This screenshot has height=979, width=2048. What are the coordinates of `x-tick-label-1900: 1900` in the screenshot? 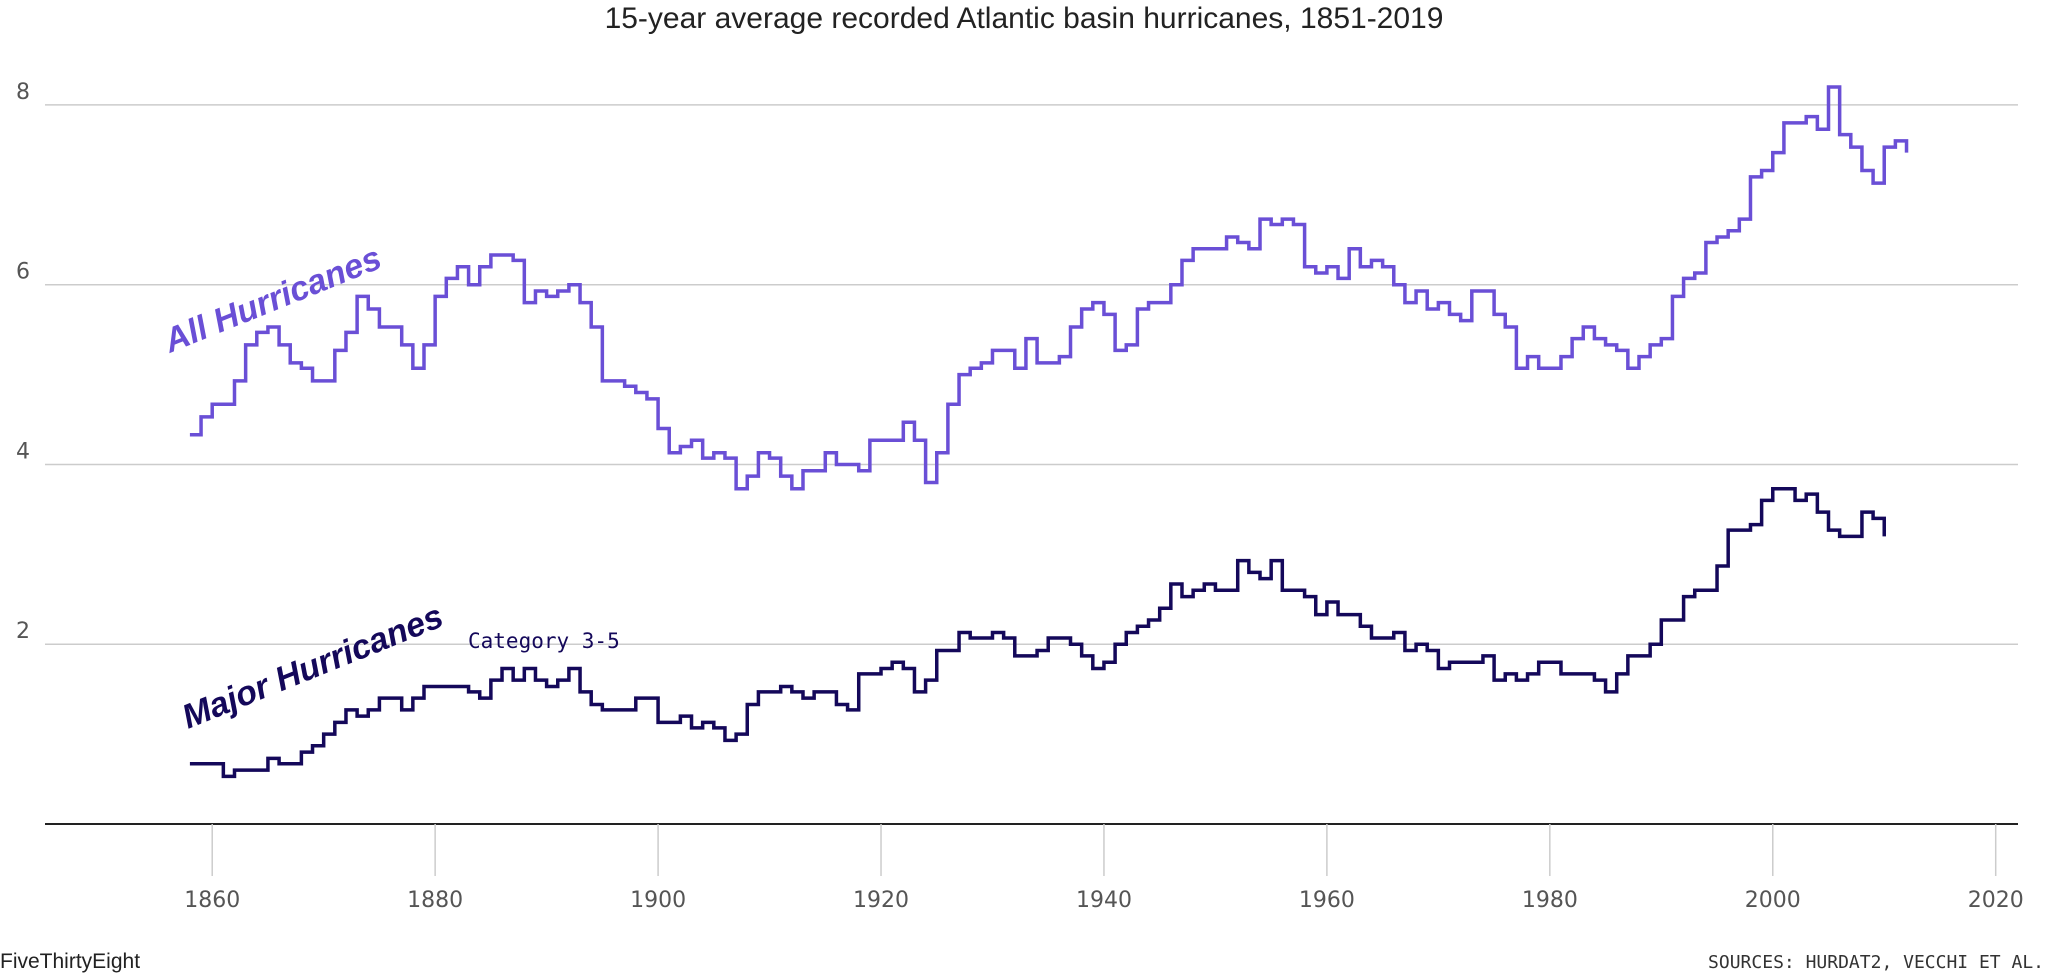 It's located at (658, 900).